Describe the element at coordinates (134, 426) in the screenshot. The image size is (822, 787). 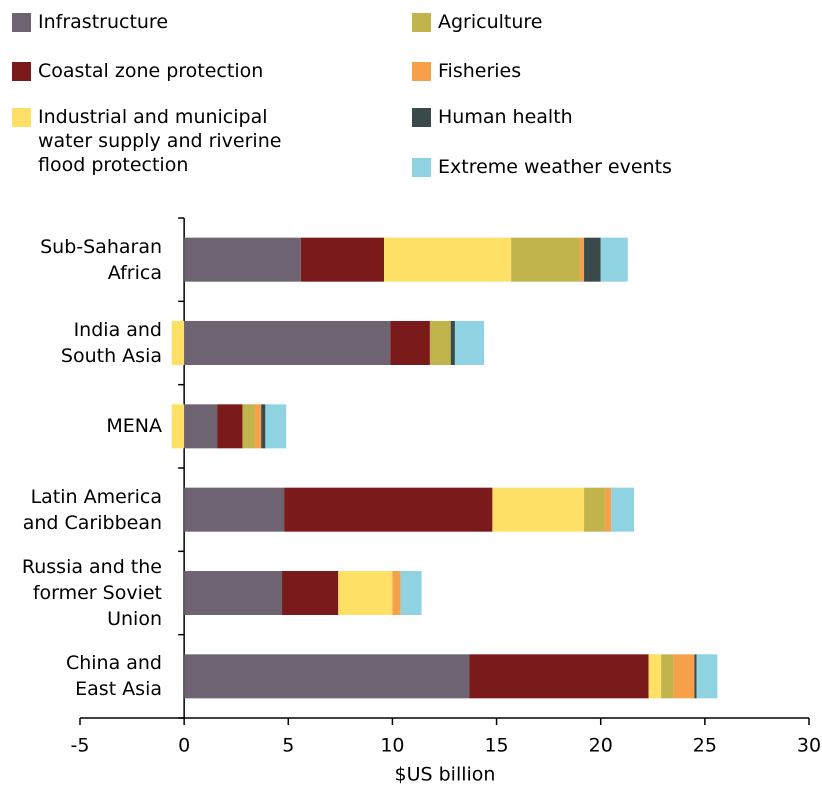
I see `y-tick-label: MENA` at that location.